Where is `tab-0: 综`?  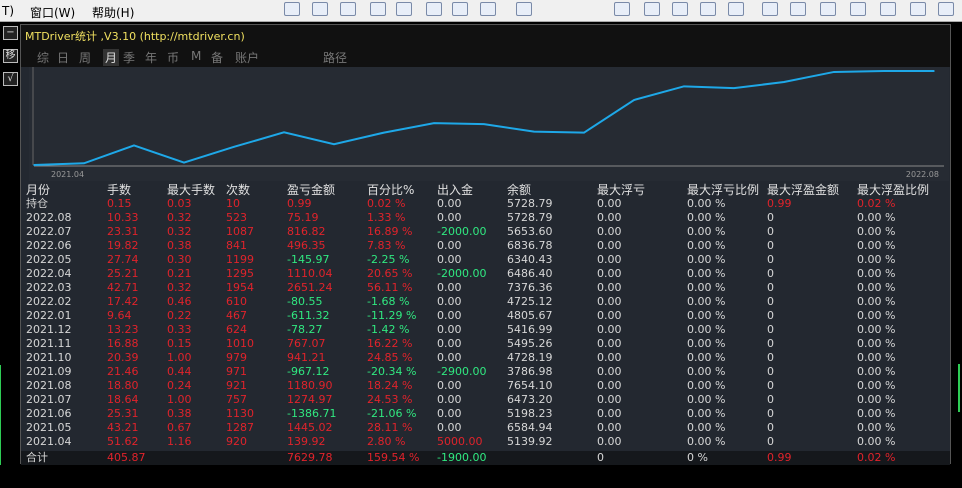
tab-0: 综 is located at coordinates (43, 58).